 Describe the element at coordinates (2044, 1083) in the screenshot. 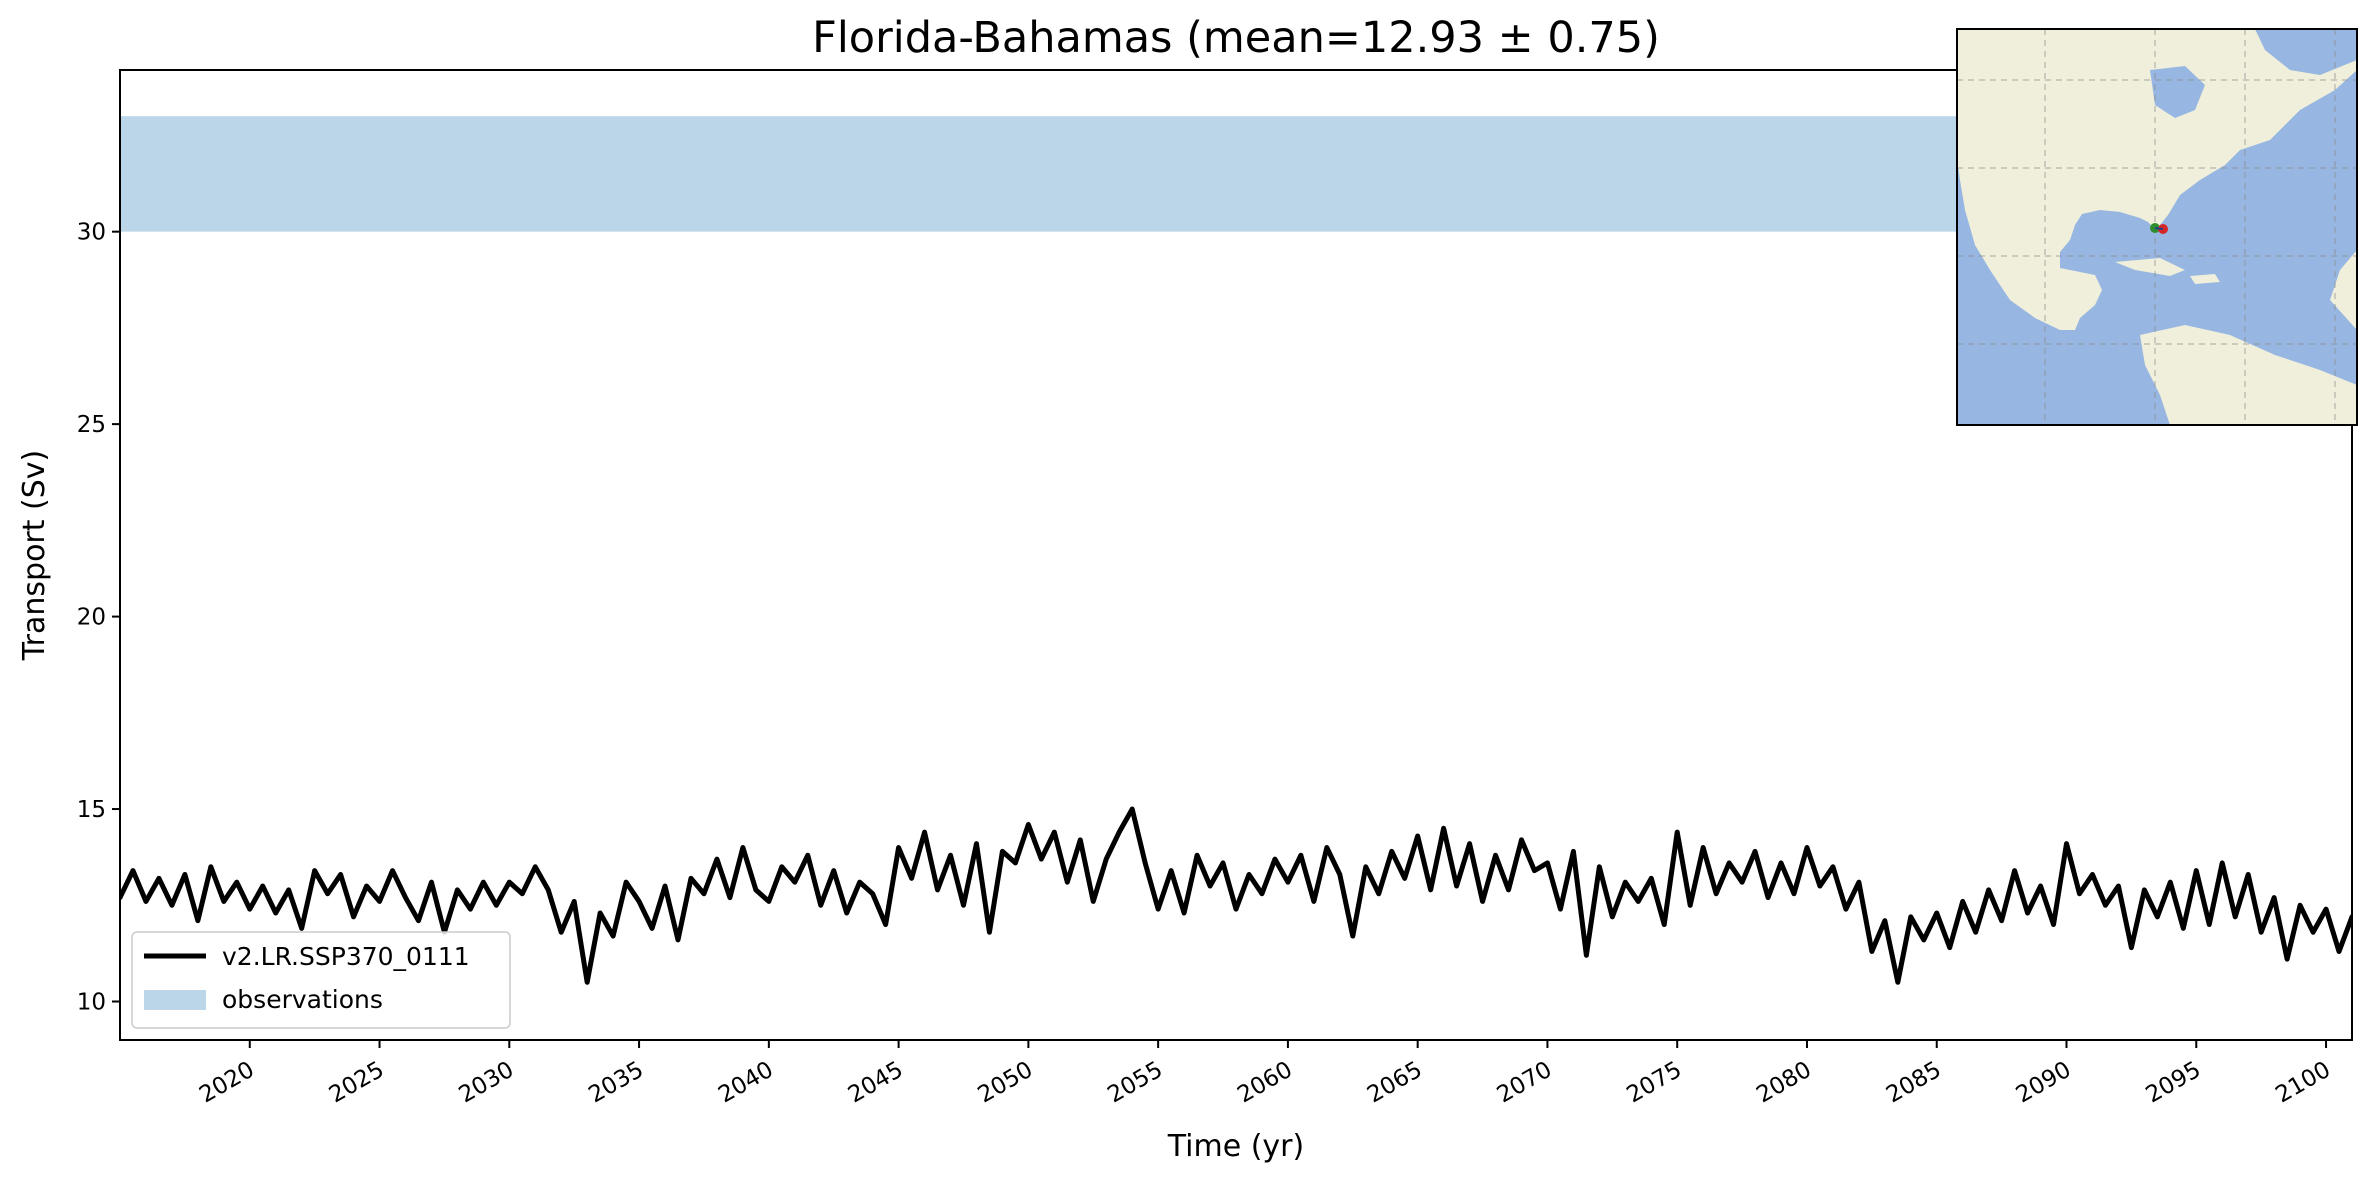

I see `x-tick-label: 2090` at that location.